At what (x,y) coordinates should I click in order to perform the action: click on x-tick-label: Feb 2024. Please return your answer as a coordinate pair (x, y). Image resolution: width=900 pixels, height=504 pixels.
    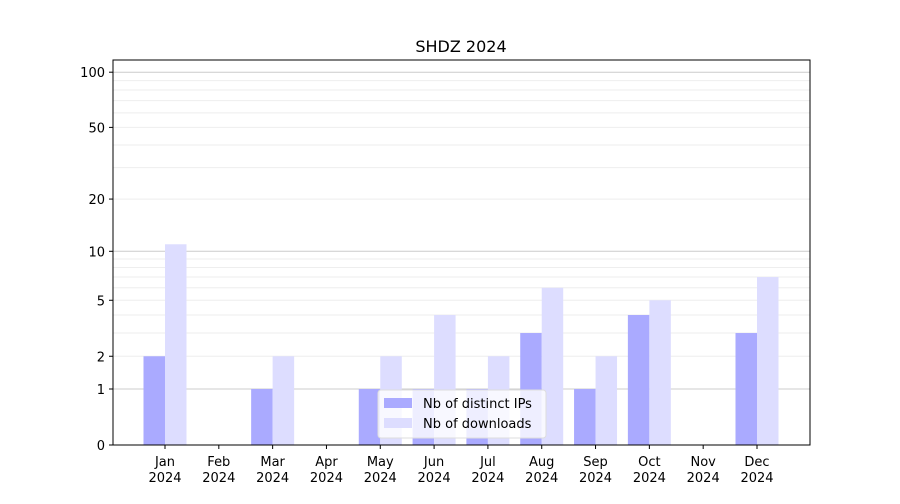
    Looking at the image, I should click on (218, 470).